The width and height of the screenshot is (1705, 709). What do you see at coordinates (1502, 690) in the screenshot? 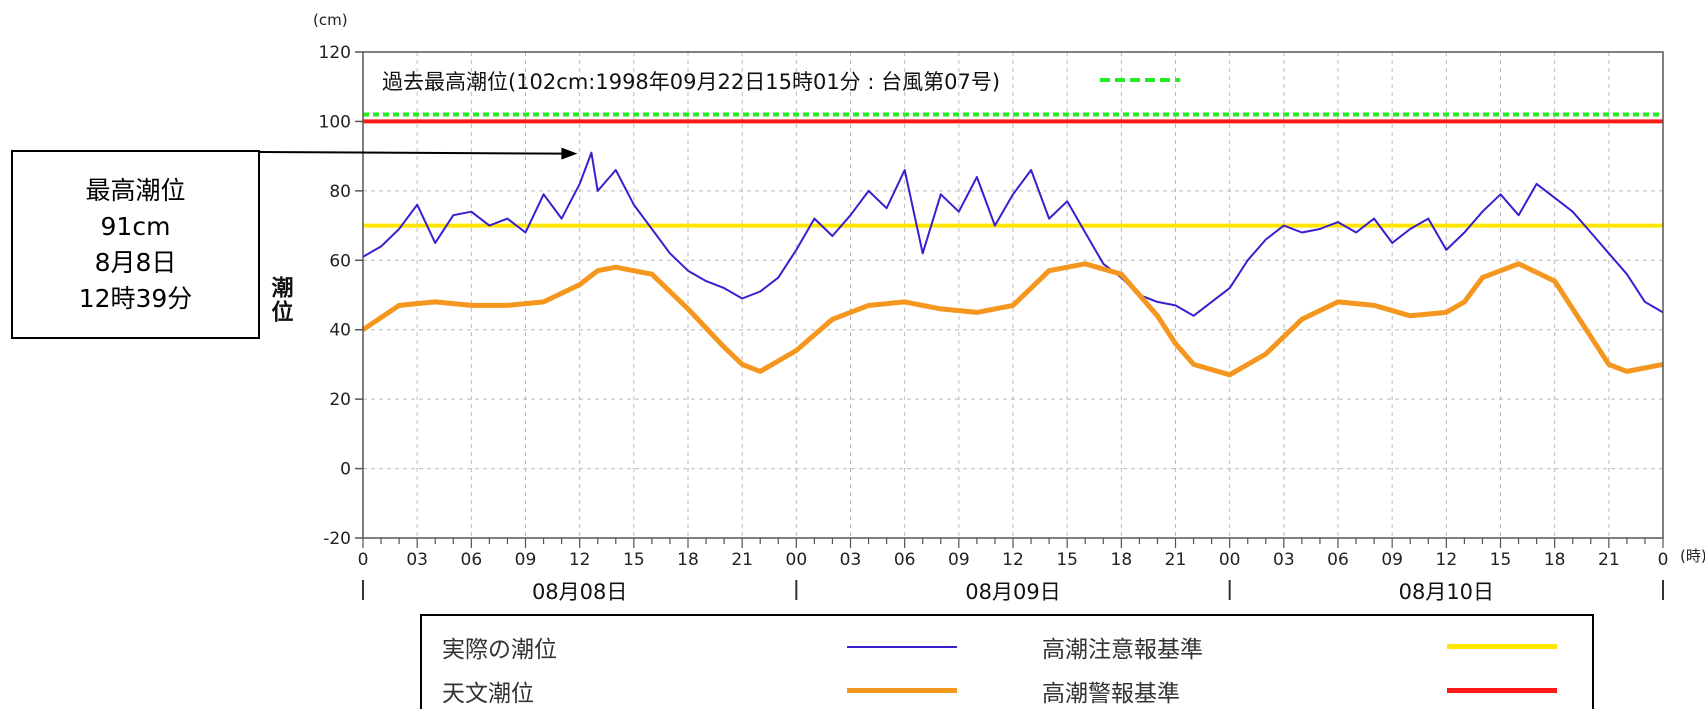
I see `legend-line-warning` at bounding box center [1502, 690].